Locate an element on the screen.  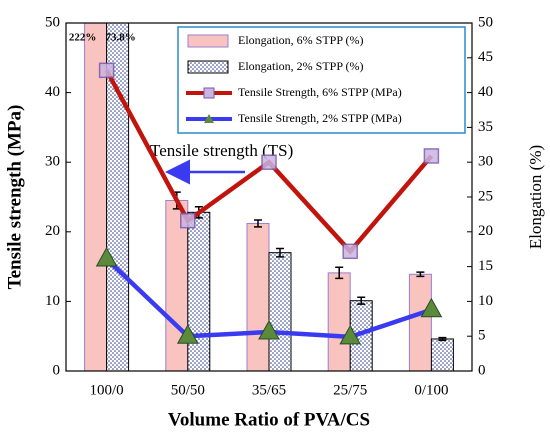
y2-tick-label: 40 is located at coordinates (485, 92).